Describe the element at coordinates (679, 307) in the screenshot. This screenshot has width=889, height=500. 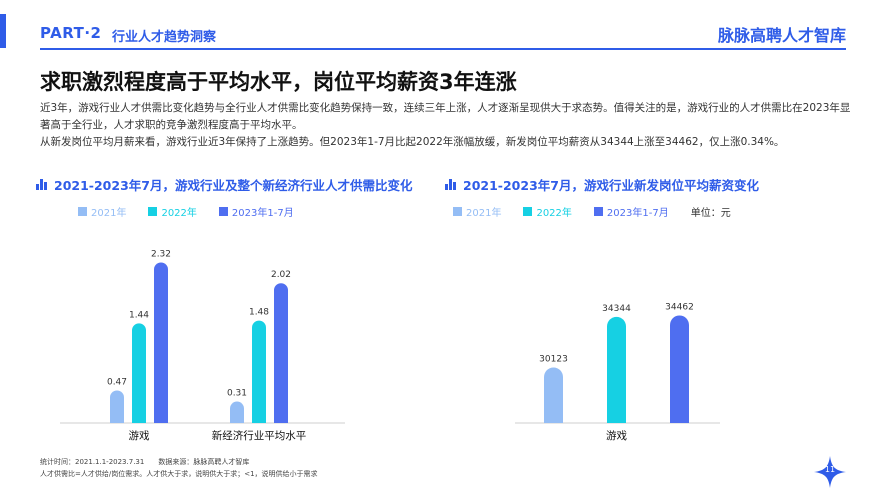
I see `data-label: 34462` at that location.